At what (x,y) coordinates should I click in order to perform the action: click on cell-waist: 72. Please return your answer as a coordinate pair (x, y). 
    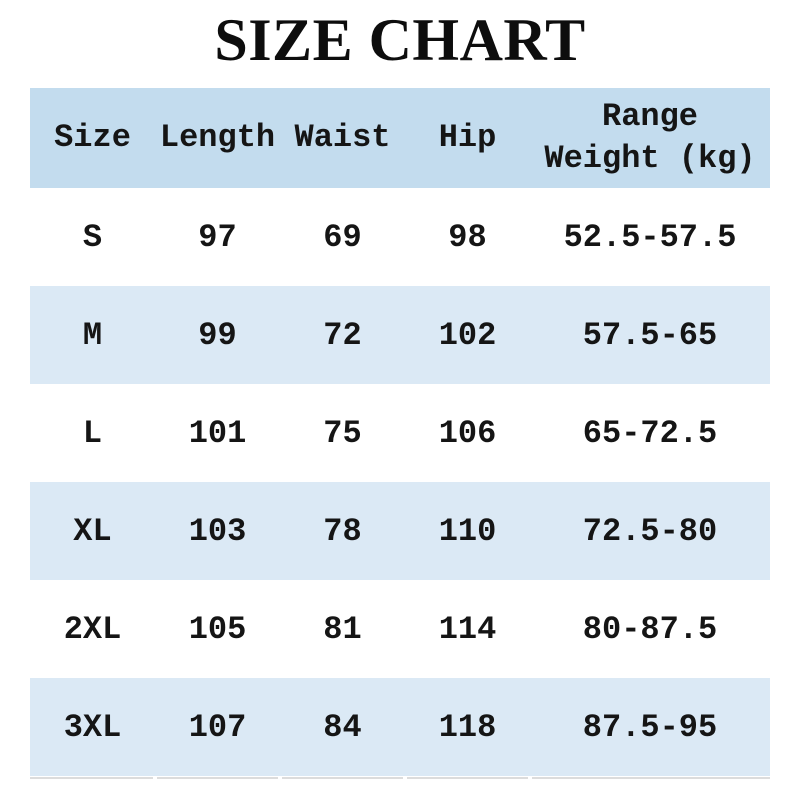
    Looking at the image, I should click on (342, 335).